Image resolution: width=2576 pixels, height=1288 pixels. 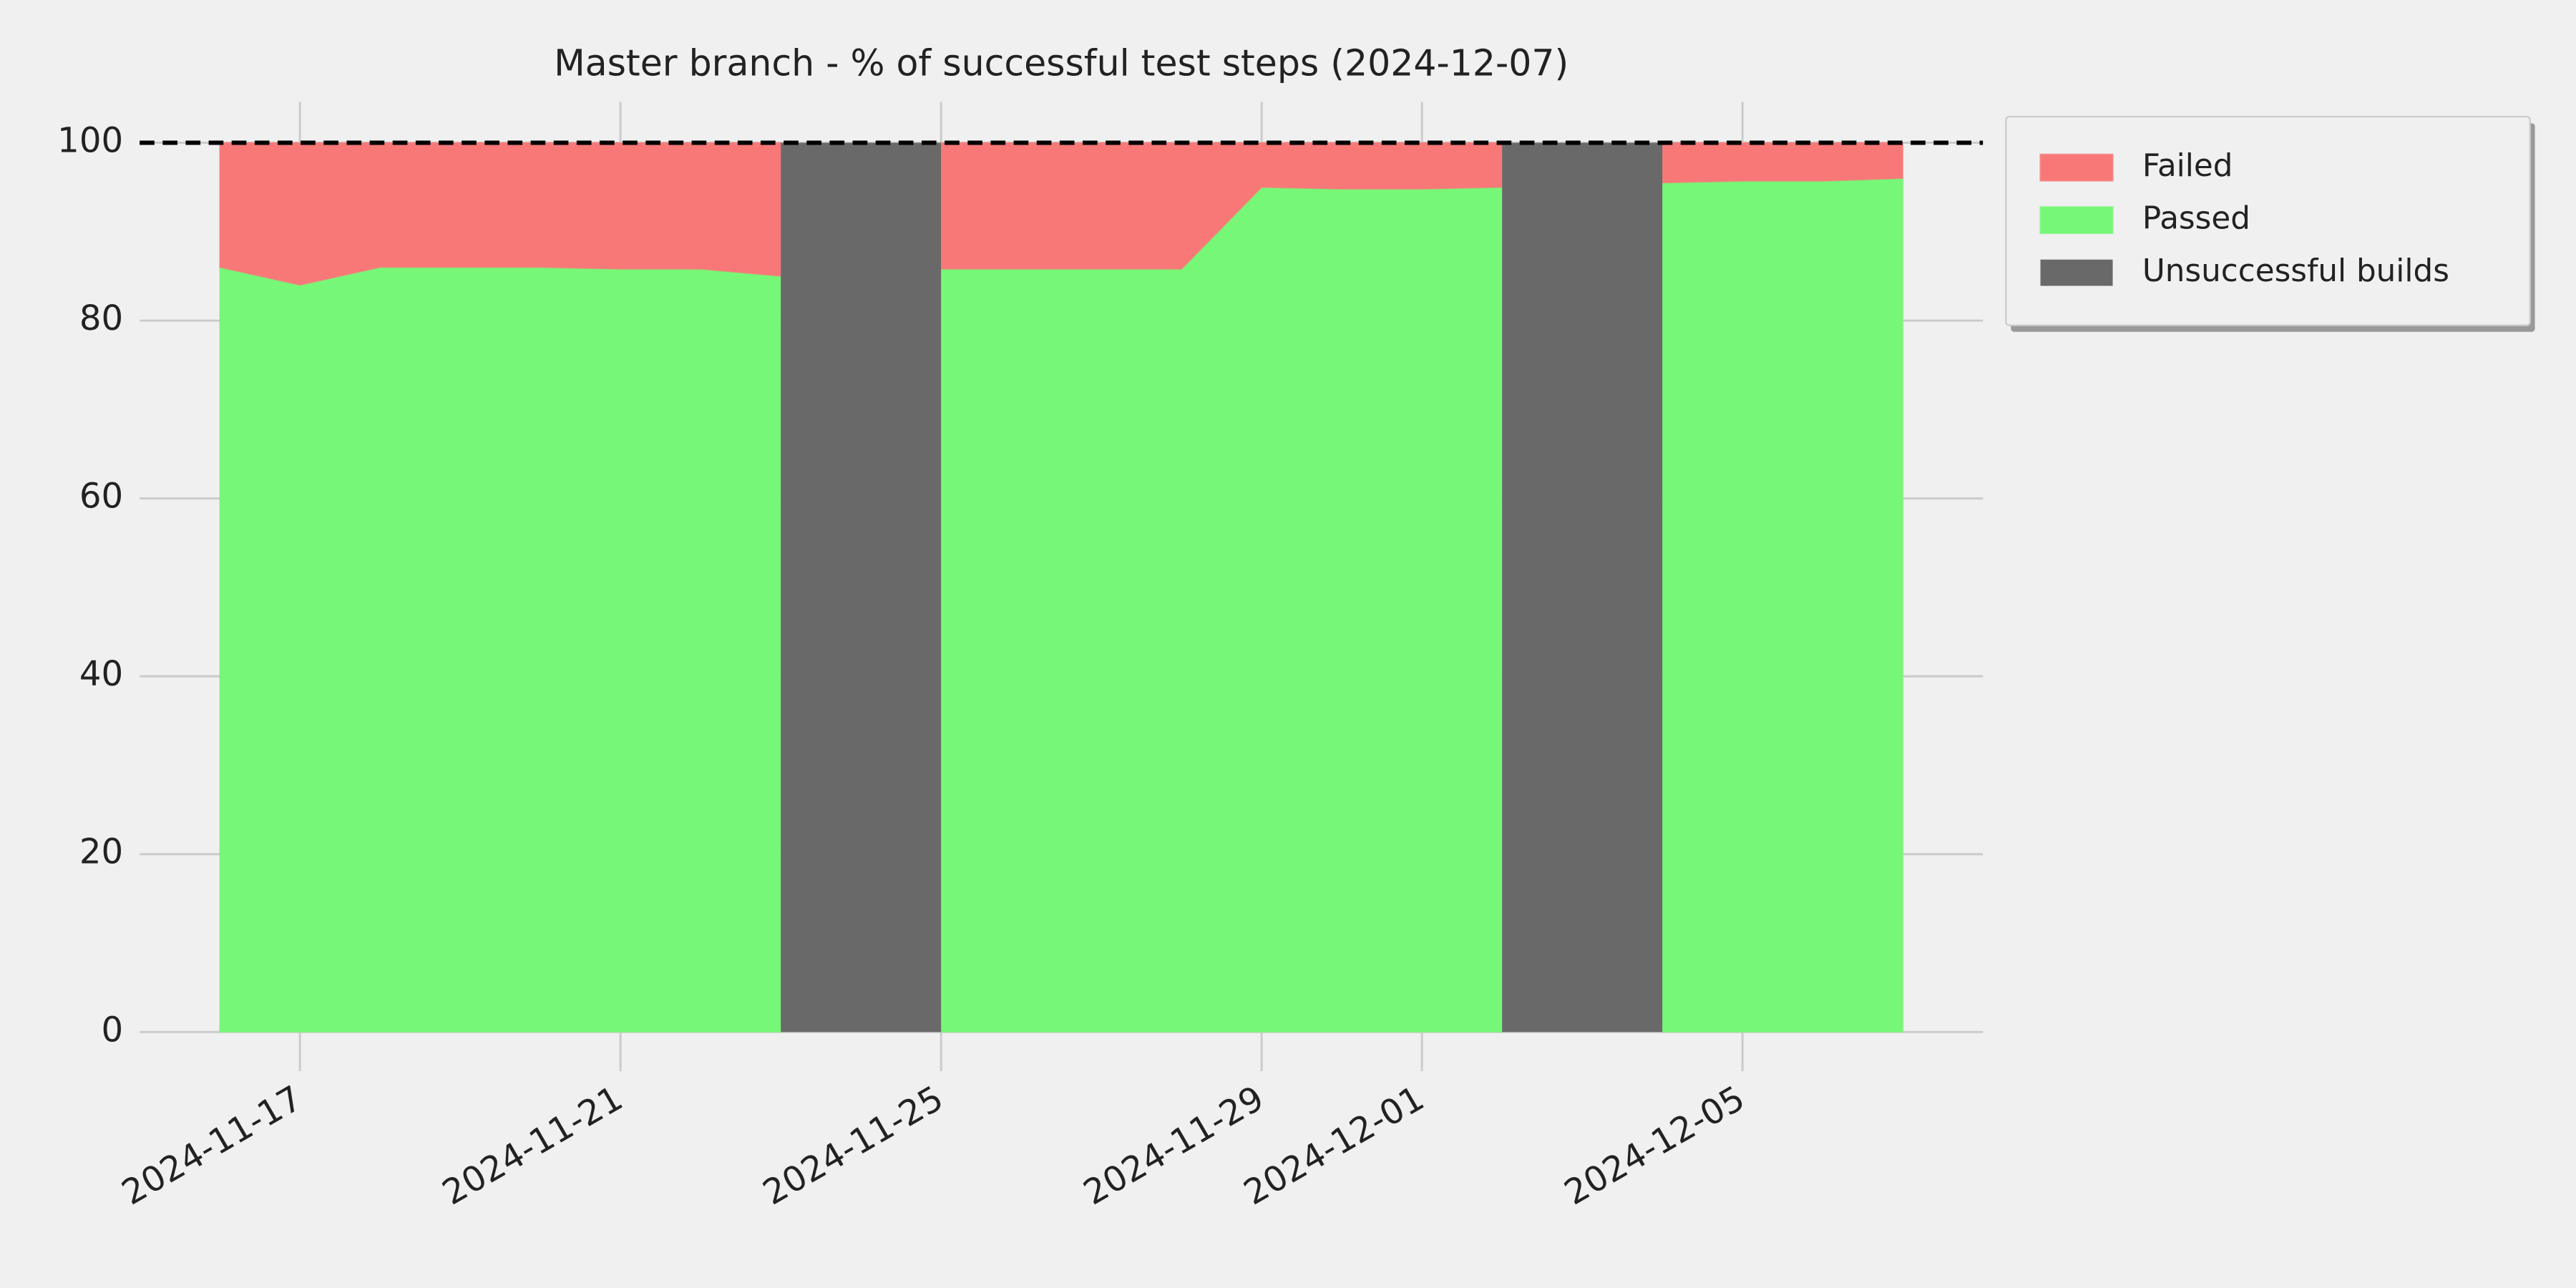 What do you see at coordinates (113, 1030) in the screenshot?
I see `y-tick-label: 0` at bounding box center [113, 1030].